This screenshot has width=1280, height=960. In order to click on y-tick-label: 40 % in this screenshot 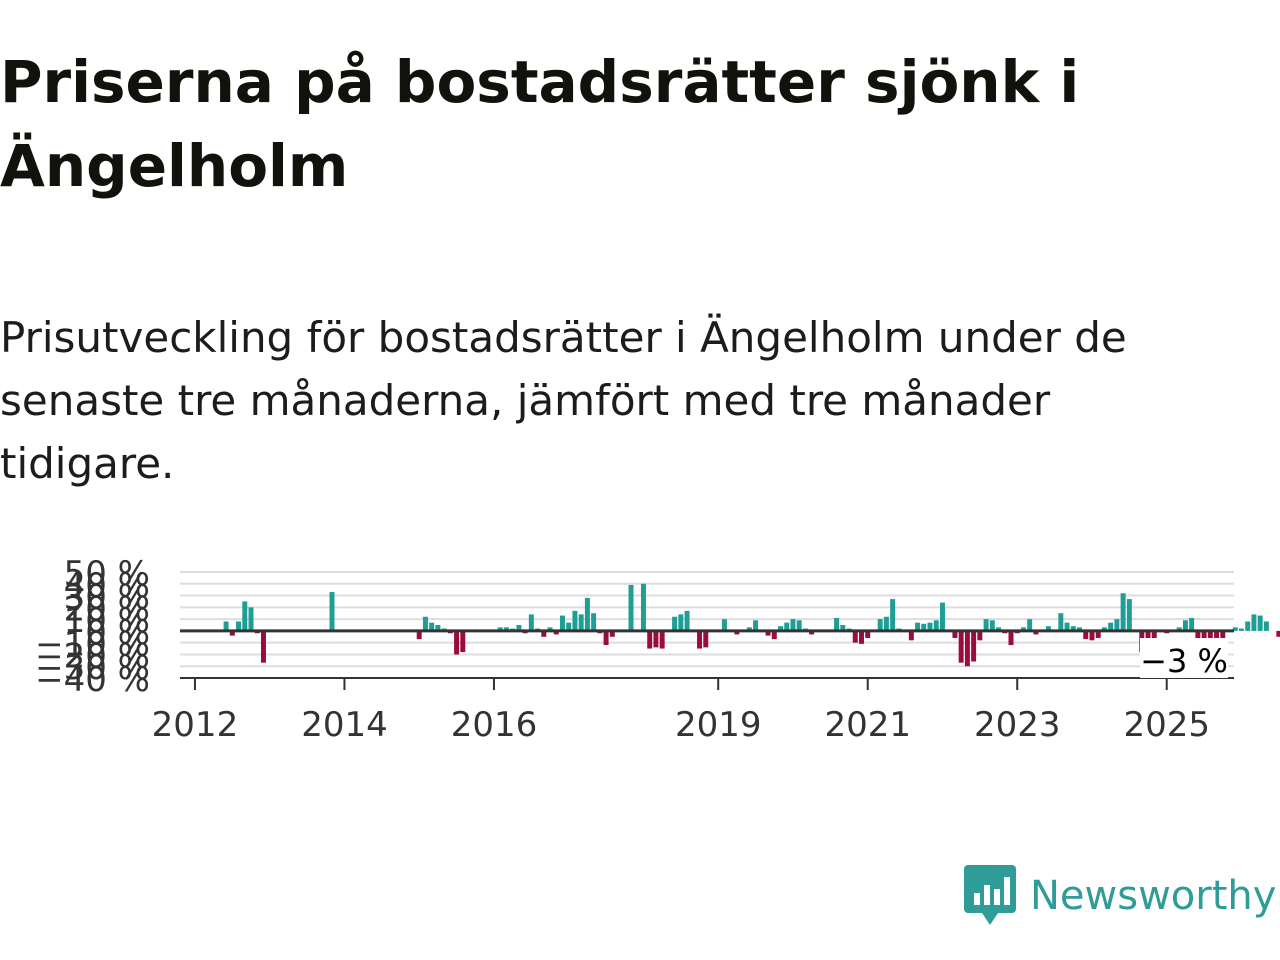, I will do `click(107, 586)`.